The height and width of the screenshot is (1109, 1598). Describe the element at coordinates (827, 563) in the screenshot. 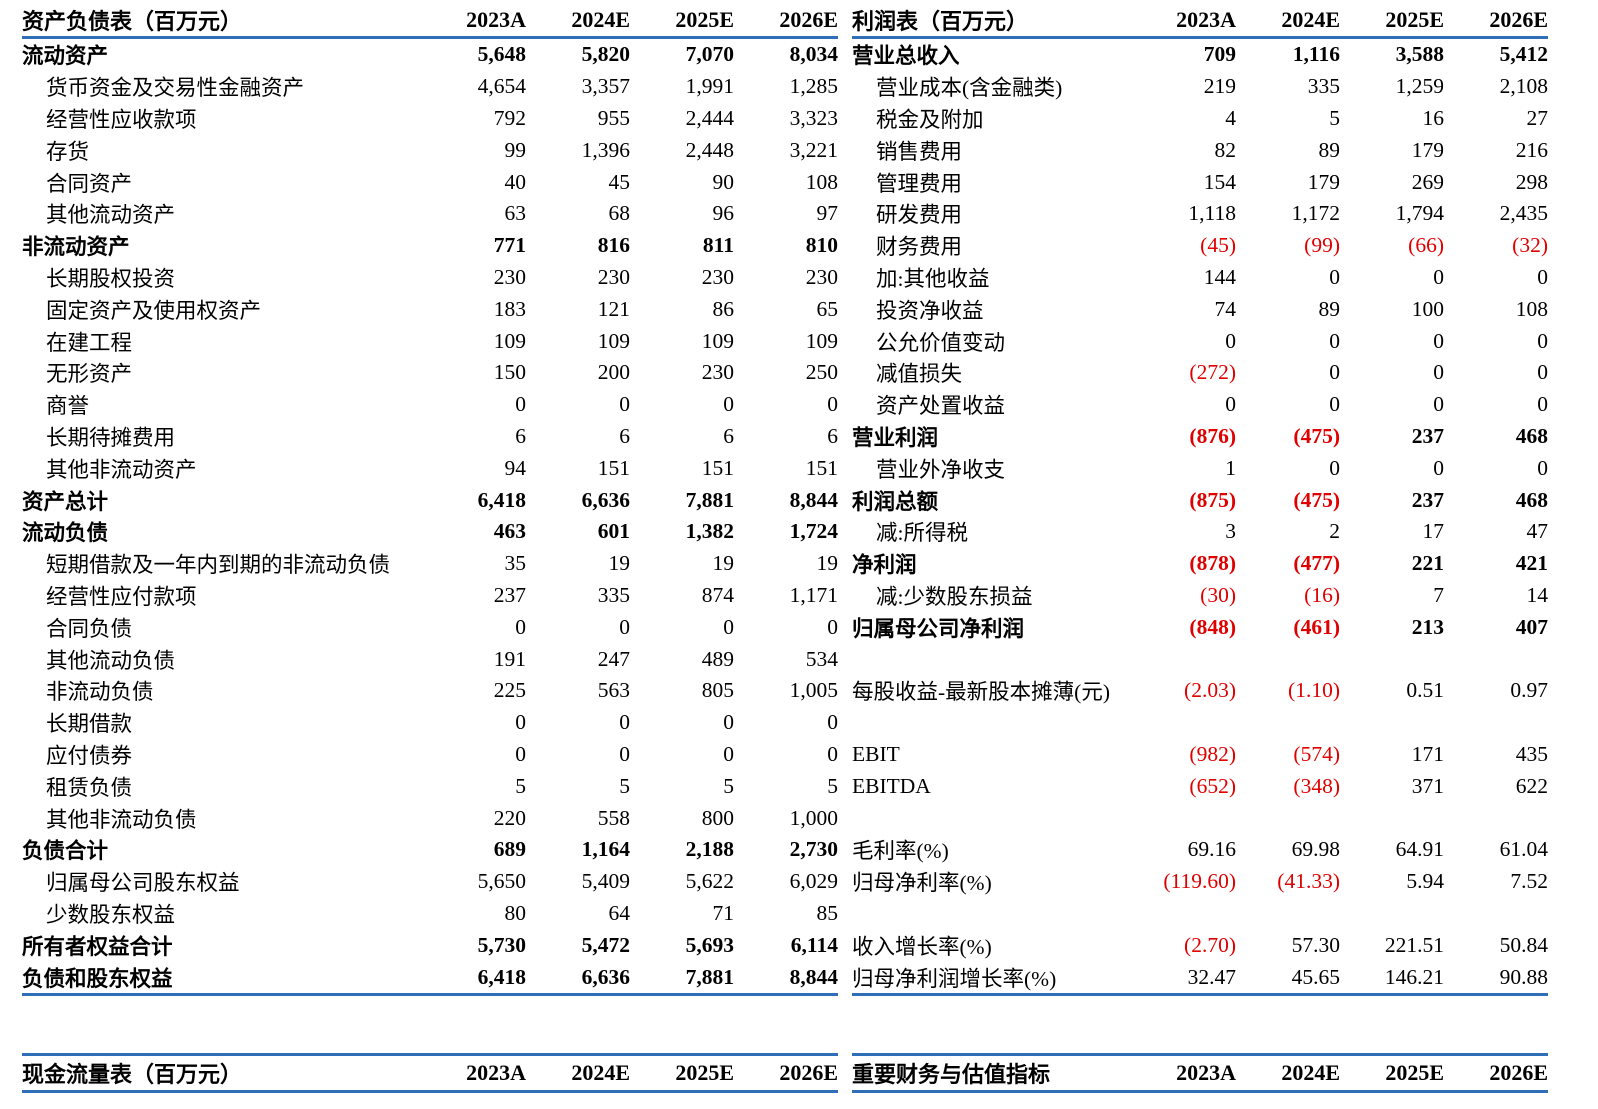

I see `row-value: 19` at that location.